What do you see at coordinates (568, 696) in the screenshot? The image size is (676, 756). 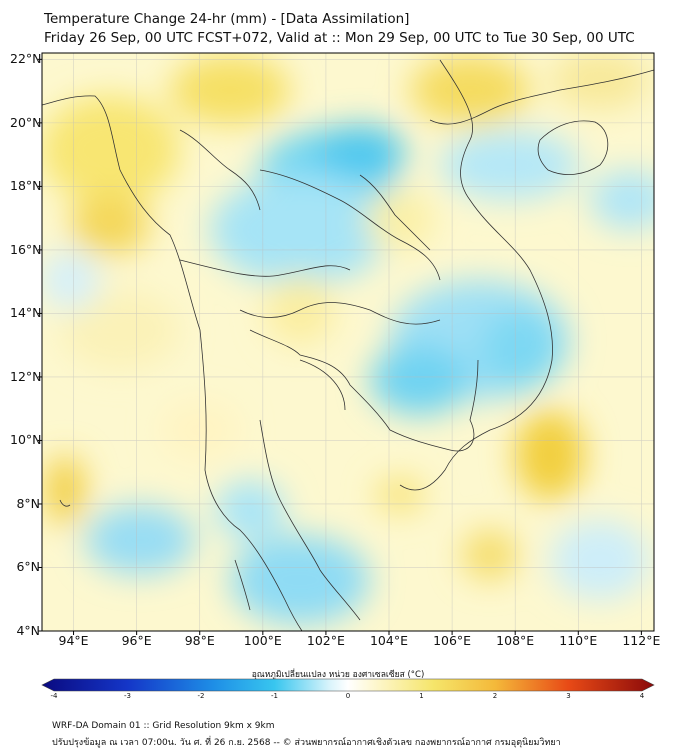 I see `colorbar-tick-label: 3` at bounding box center [568, 696].